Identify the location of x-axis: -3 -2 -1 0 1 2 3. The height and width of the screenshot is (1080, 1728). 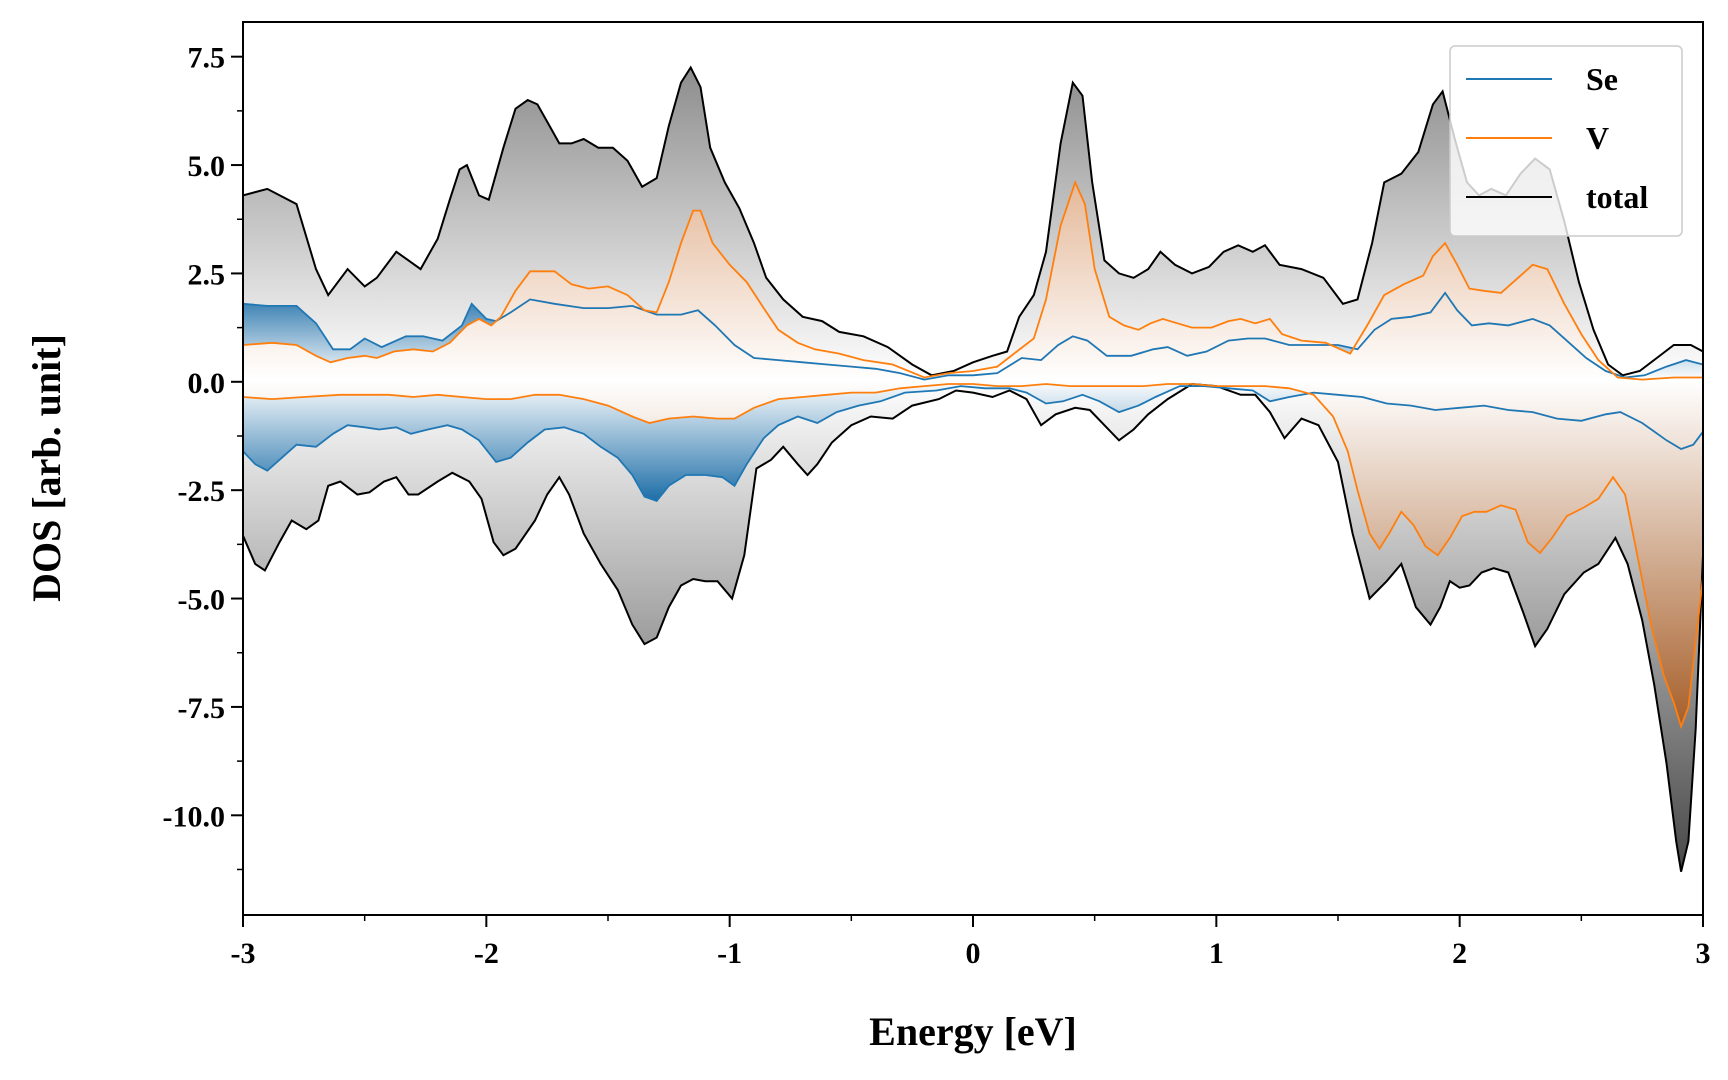
(971, 942).